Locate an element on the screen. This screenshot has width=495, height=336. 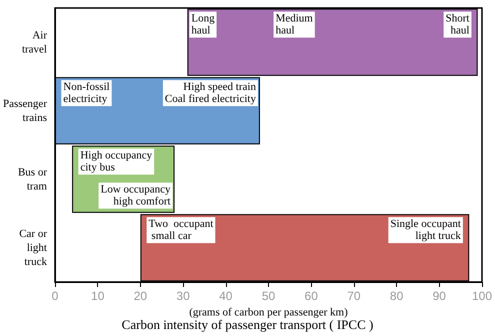
annotation: High occupancy city bus is located at coordinates (116, 162).